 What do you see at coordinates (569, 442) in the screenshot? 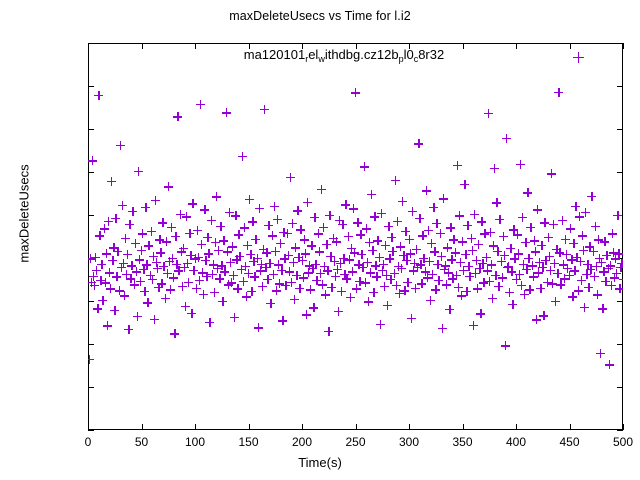
I see `x-tick-label: 450` at bounding box center [569, 442].